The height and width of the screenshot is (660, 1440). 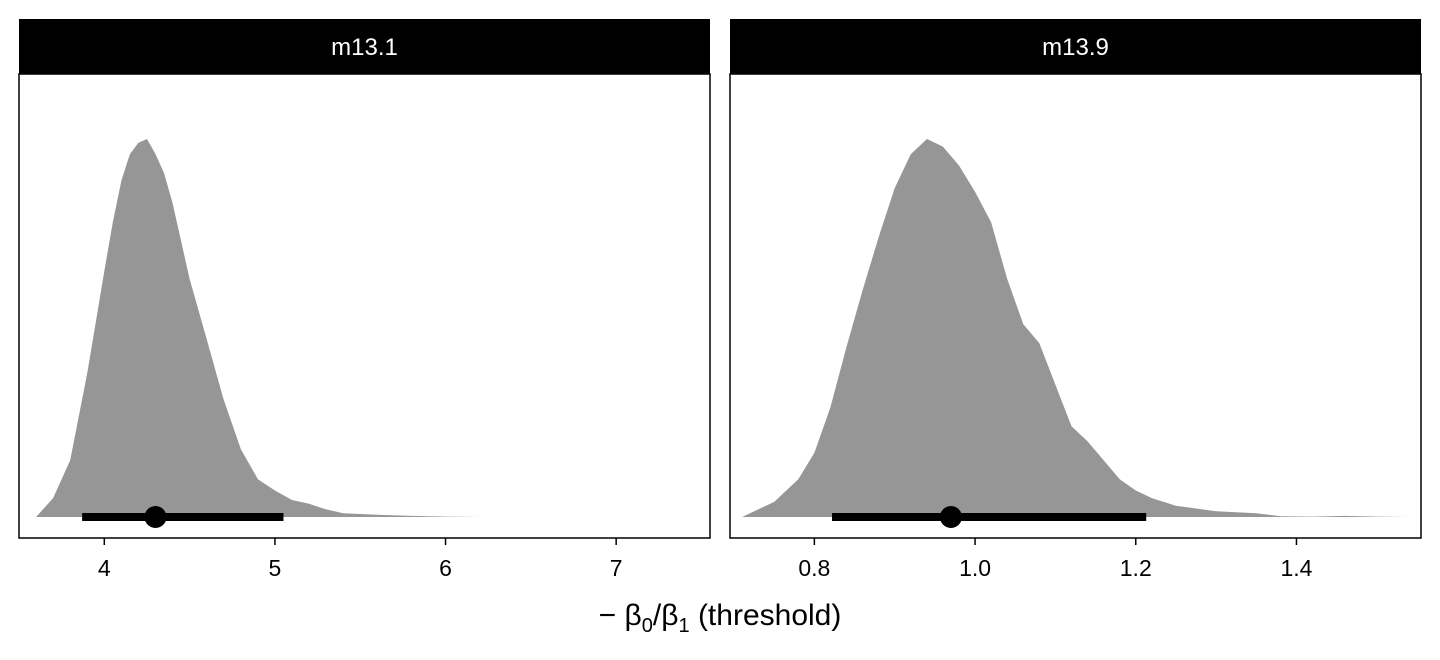 I want to click on x-axis-title-suffix: (threshold), so click(x=766, y=615).